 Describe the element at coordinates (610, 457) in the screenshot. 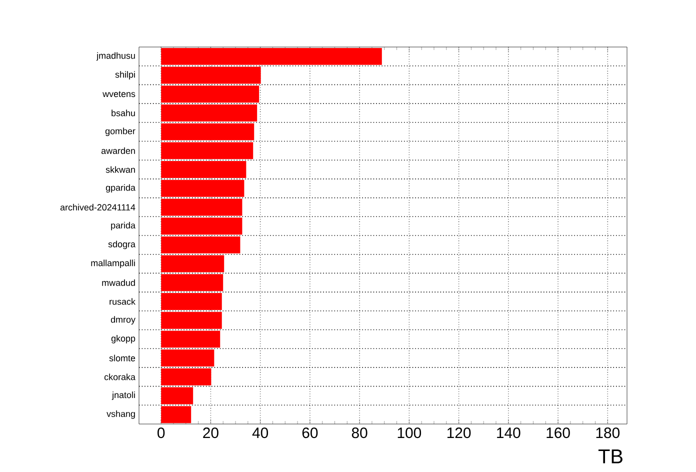

I see `x-axis-title: TB` at that location.